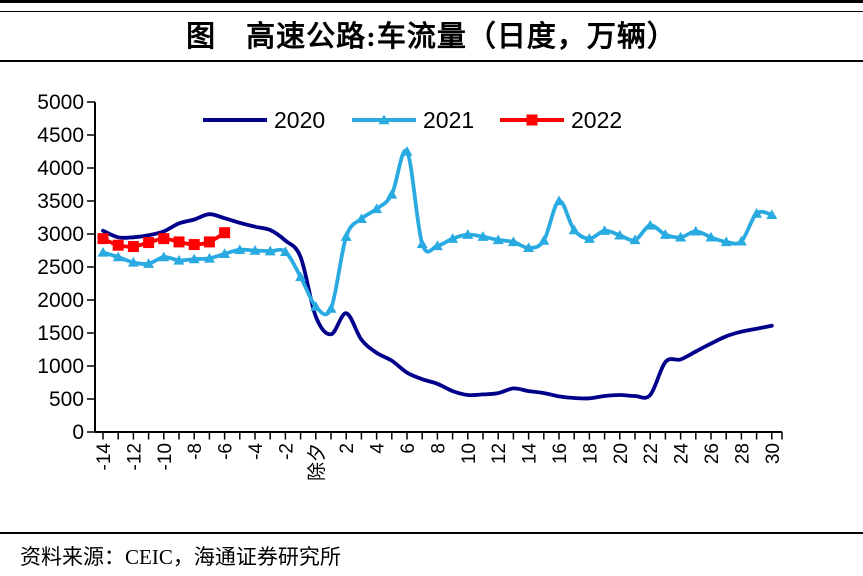 This screenshot has height=576, width=863. Describe the element at coordinates (60, 267) in the screenshot. I see `y-tick-label: 2500` at that location.